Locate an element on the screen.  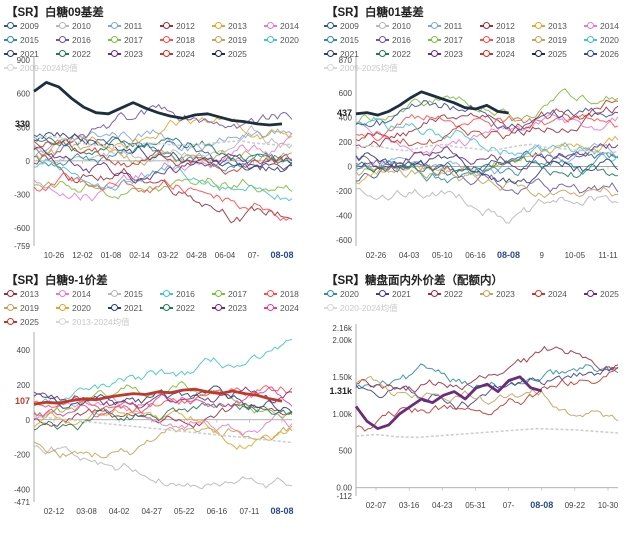
x-tick-label: 05-10 is located at coordinates (442, 255).